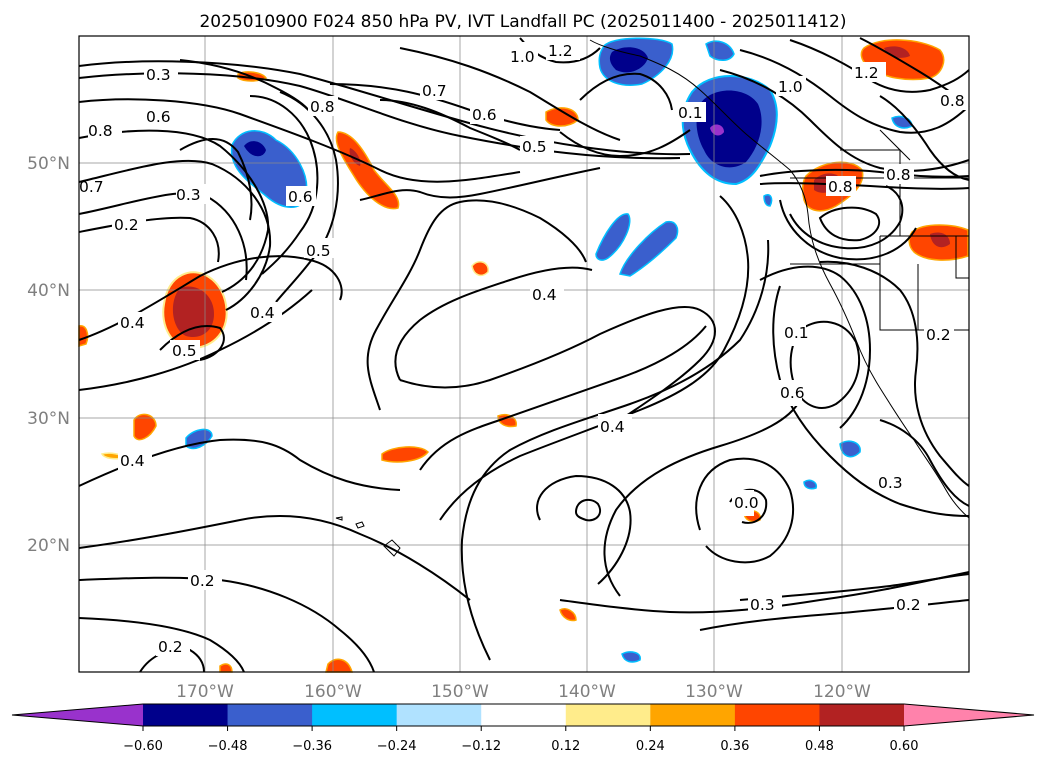 The image size is (1047, 765). What do you see at coordinates (48, 291) in the screenshot?
I see `latitude-label: 40°N` at bounding box center [48, 291].